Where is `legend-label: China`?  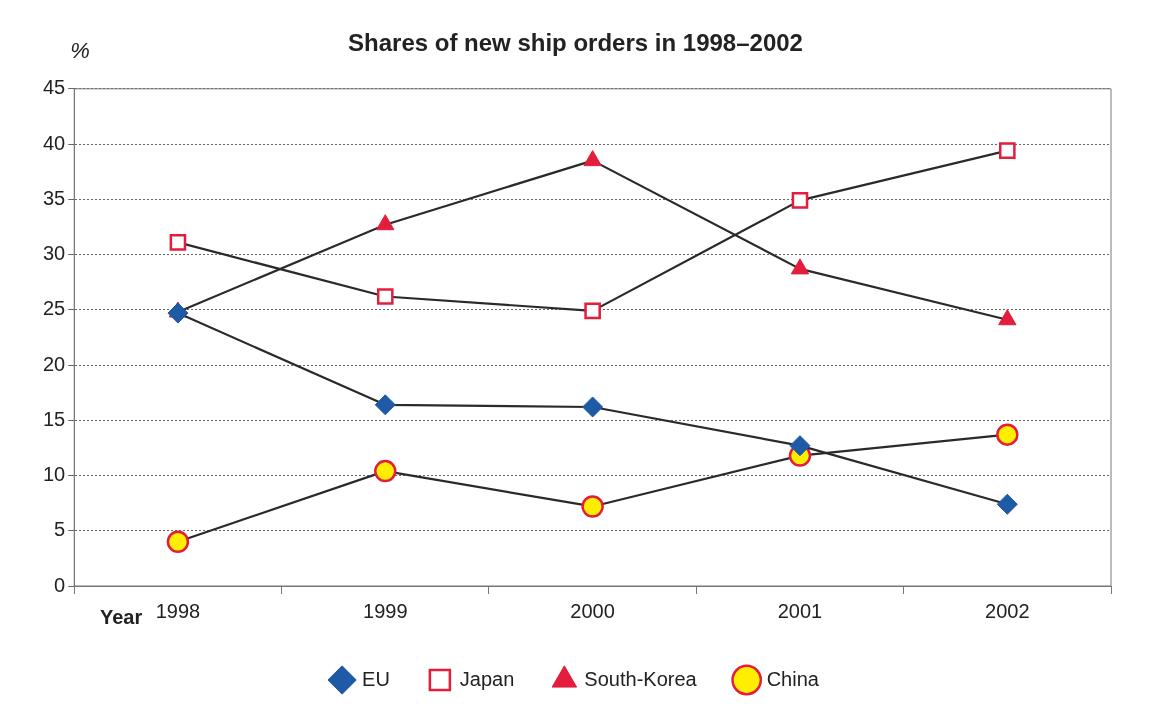 legend-label: China is located at coordinates (793, 678).